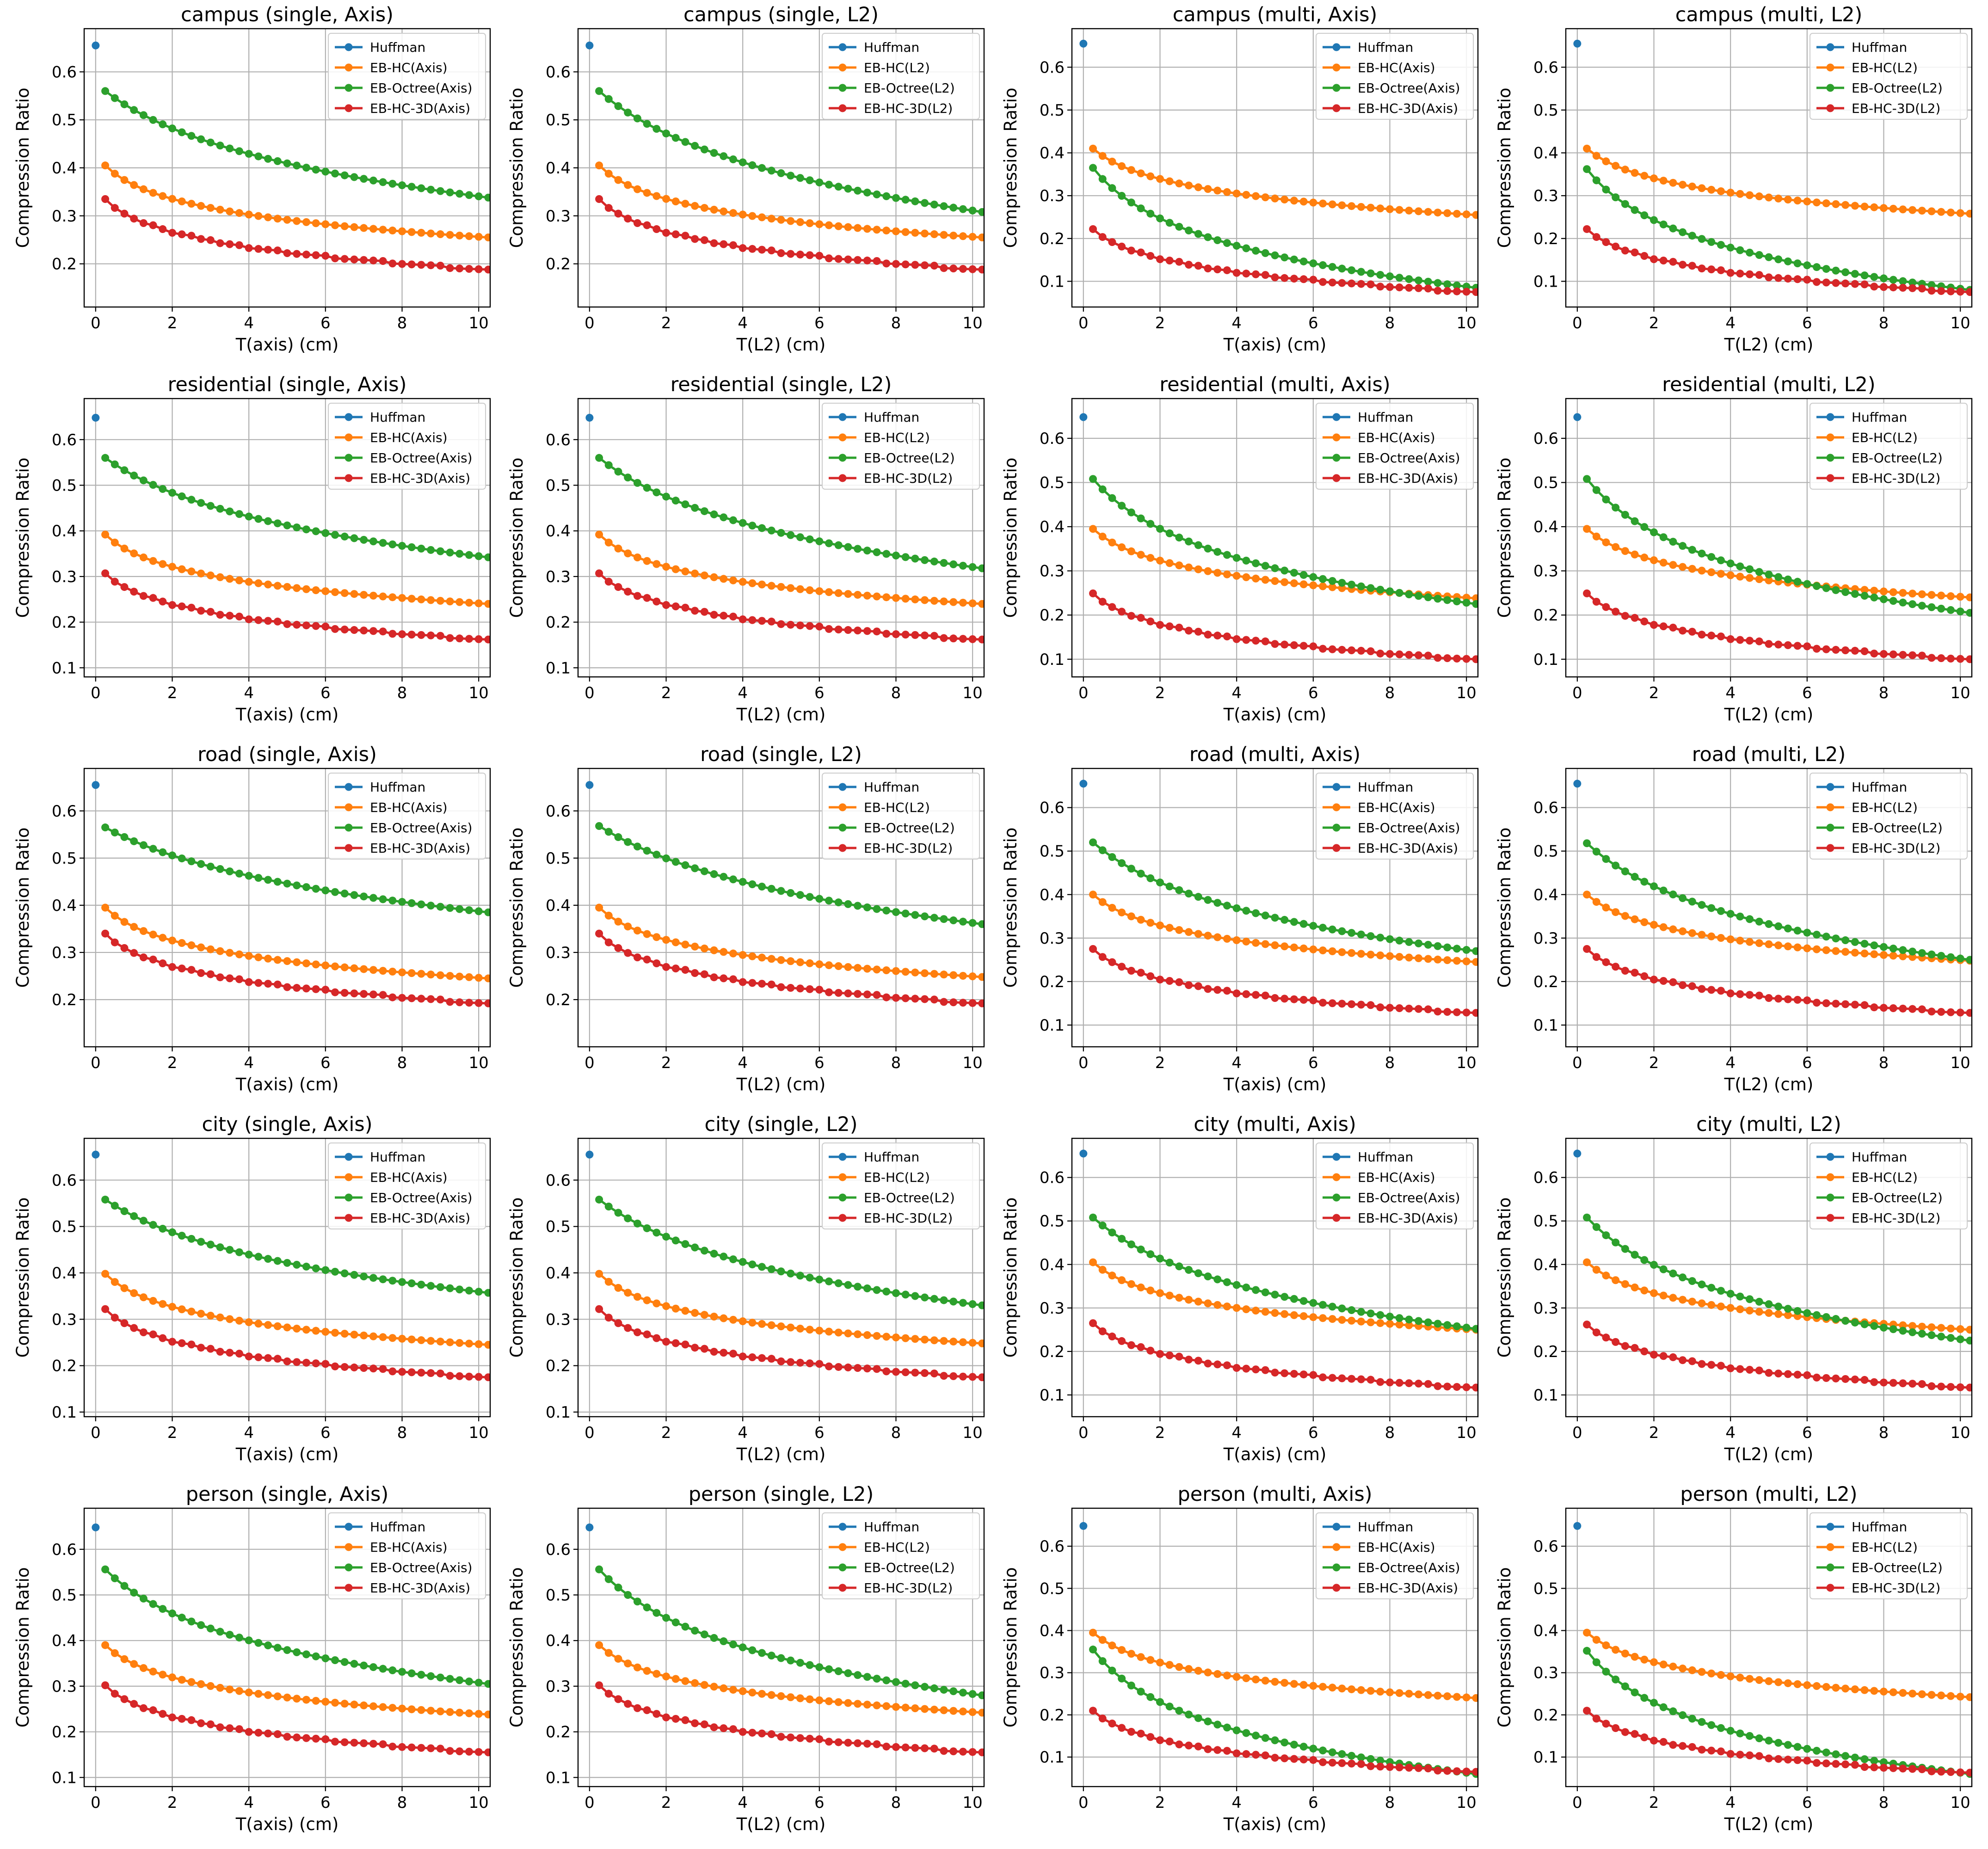 This screenshot has width=1988, height=1849. Describe the element at coordinates (1336, 47) in the screenshot. I see `legend-huffman-marker` at that location.